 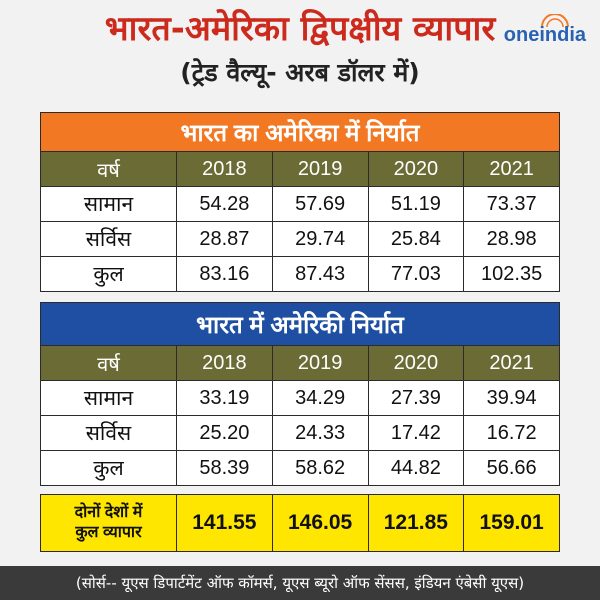 What do you see at coordinates (511, 274) in the screenshot?
I see `table-cell: 102.35` at bounding box center [511, 274].